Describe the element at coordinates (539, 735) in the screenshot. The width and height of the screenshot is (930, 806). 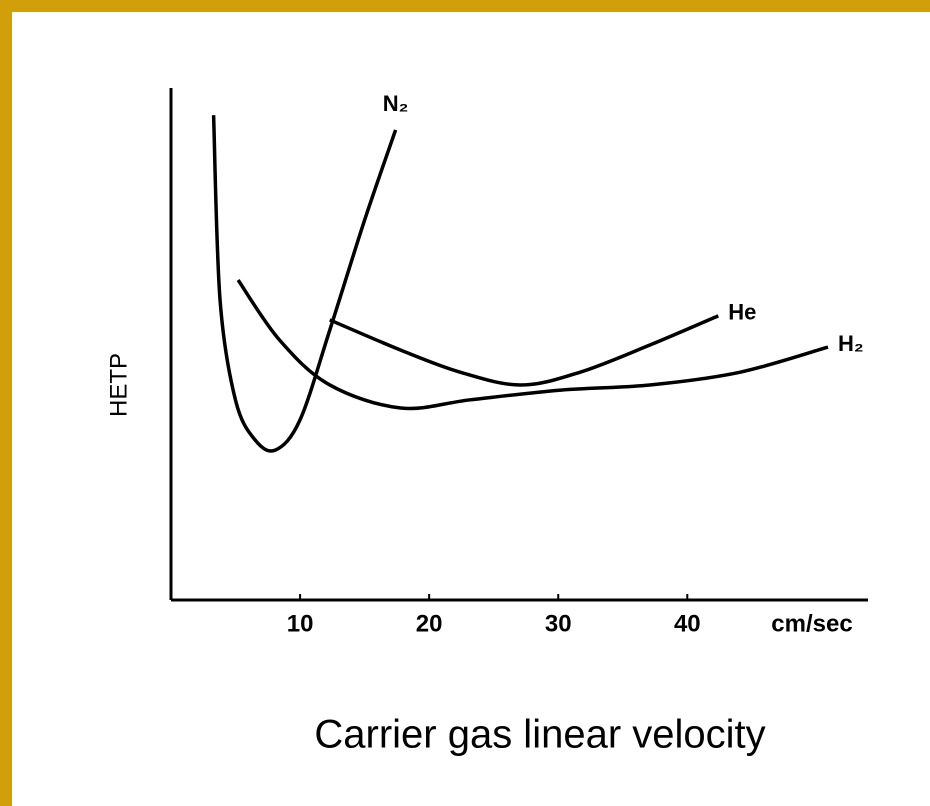
I see `caption: Carrier gas linear velocity` at that location.